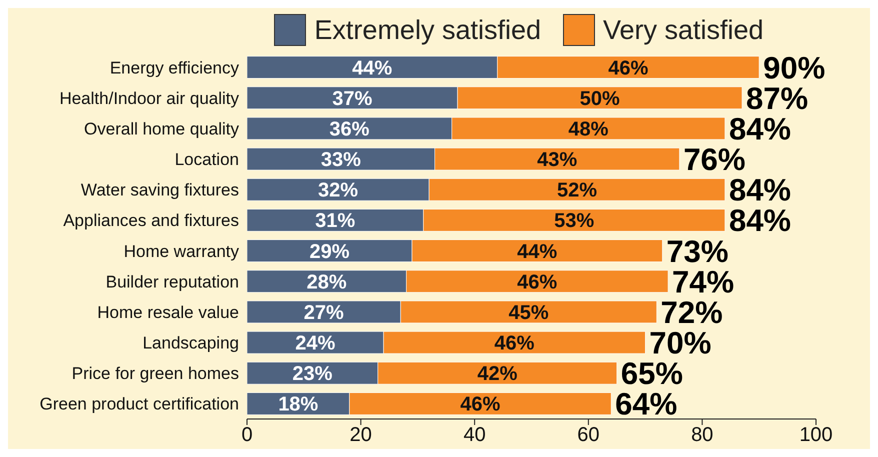  Describe the element at coordinates (298, 405) in the screenshot. I see `data-label: 18%` at that location.